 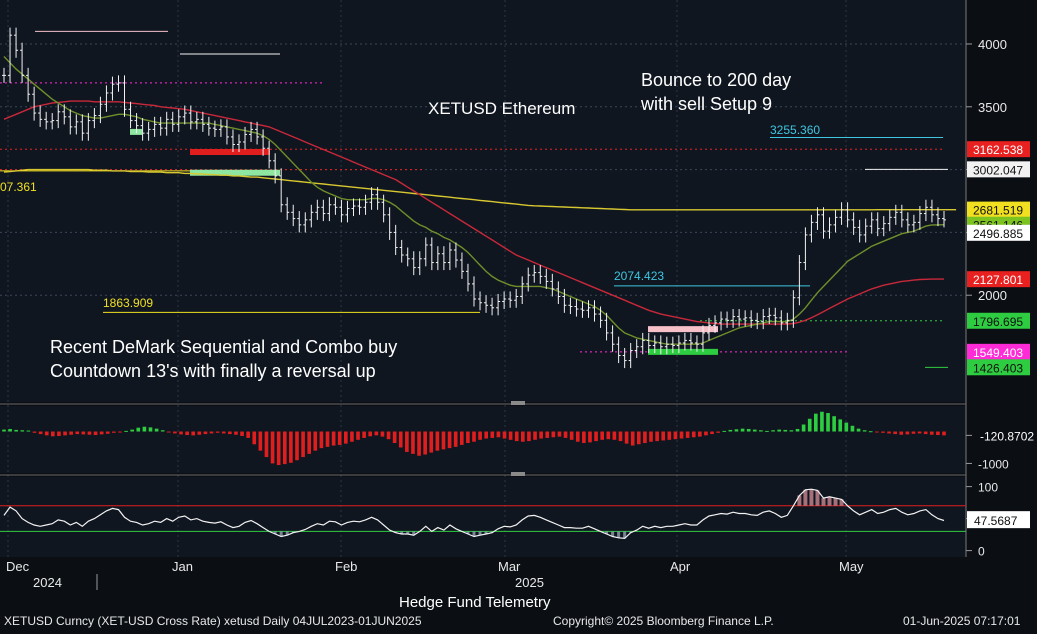 I want to click on chart-title: XETUSD Ethereum, so click(x=501, y=108).